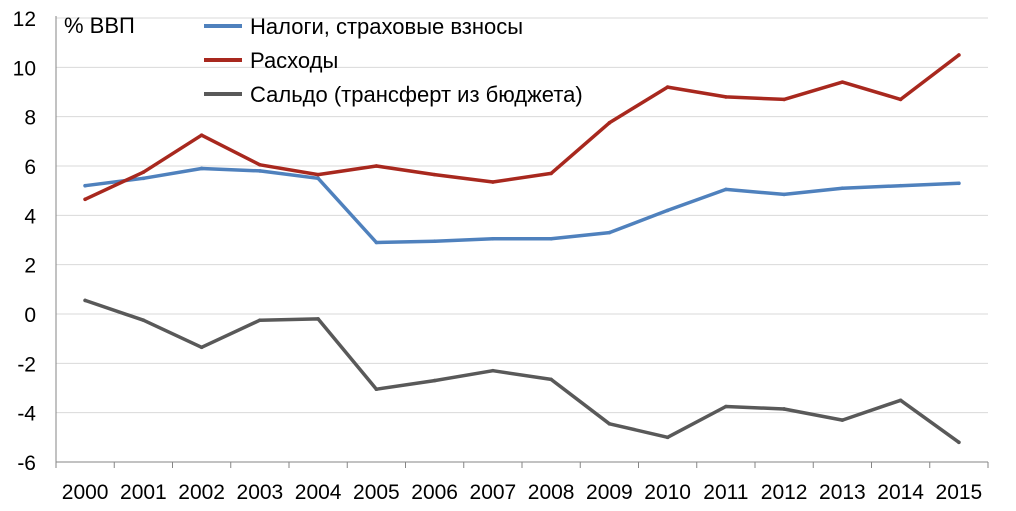  What do you see at coordinates (26, 463) in the screenshot?
I see `y-tick-label: -6` at bounding box center [26, 463].